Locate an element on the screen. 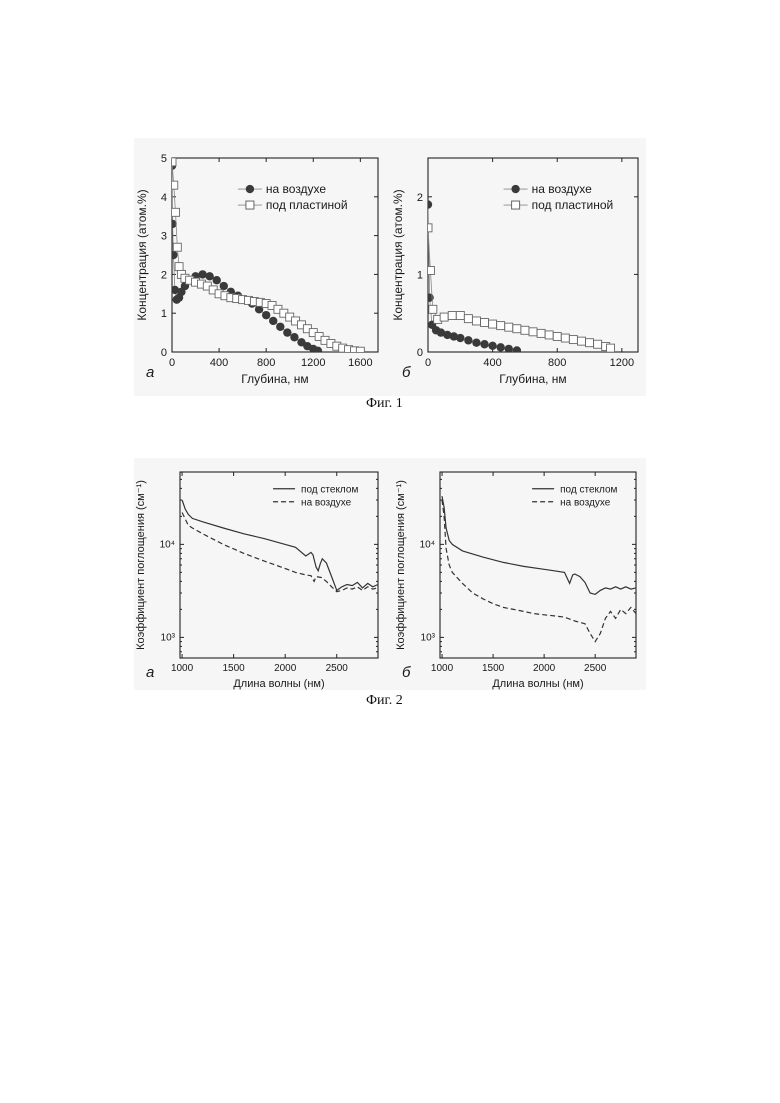  y-axis-label: Концентрация (атом.%) is located at coordinates (142, 254).